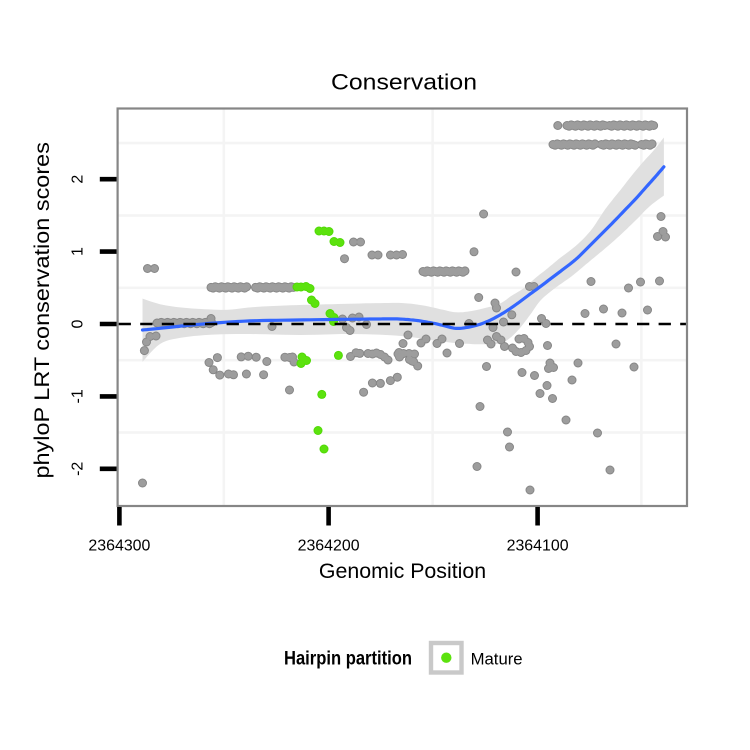 The image size is (750, 750). I want to click on svg-text: 2364300, so click(119, 546).